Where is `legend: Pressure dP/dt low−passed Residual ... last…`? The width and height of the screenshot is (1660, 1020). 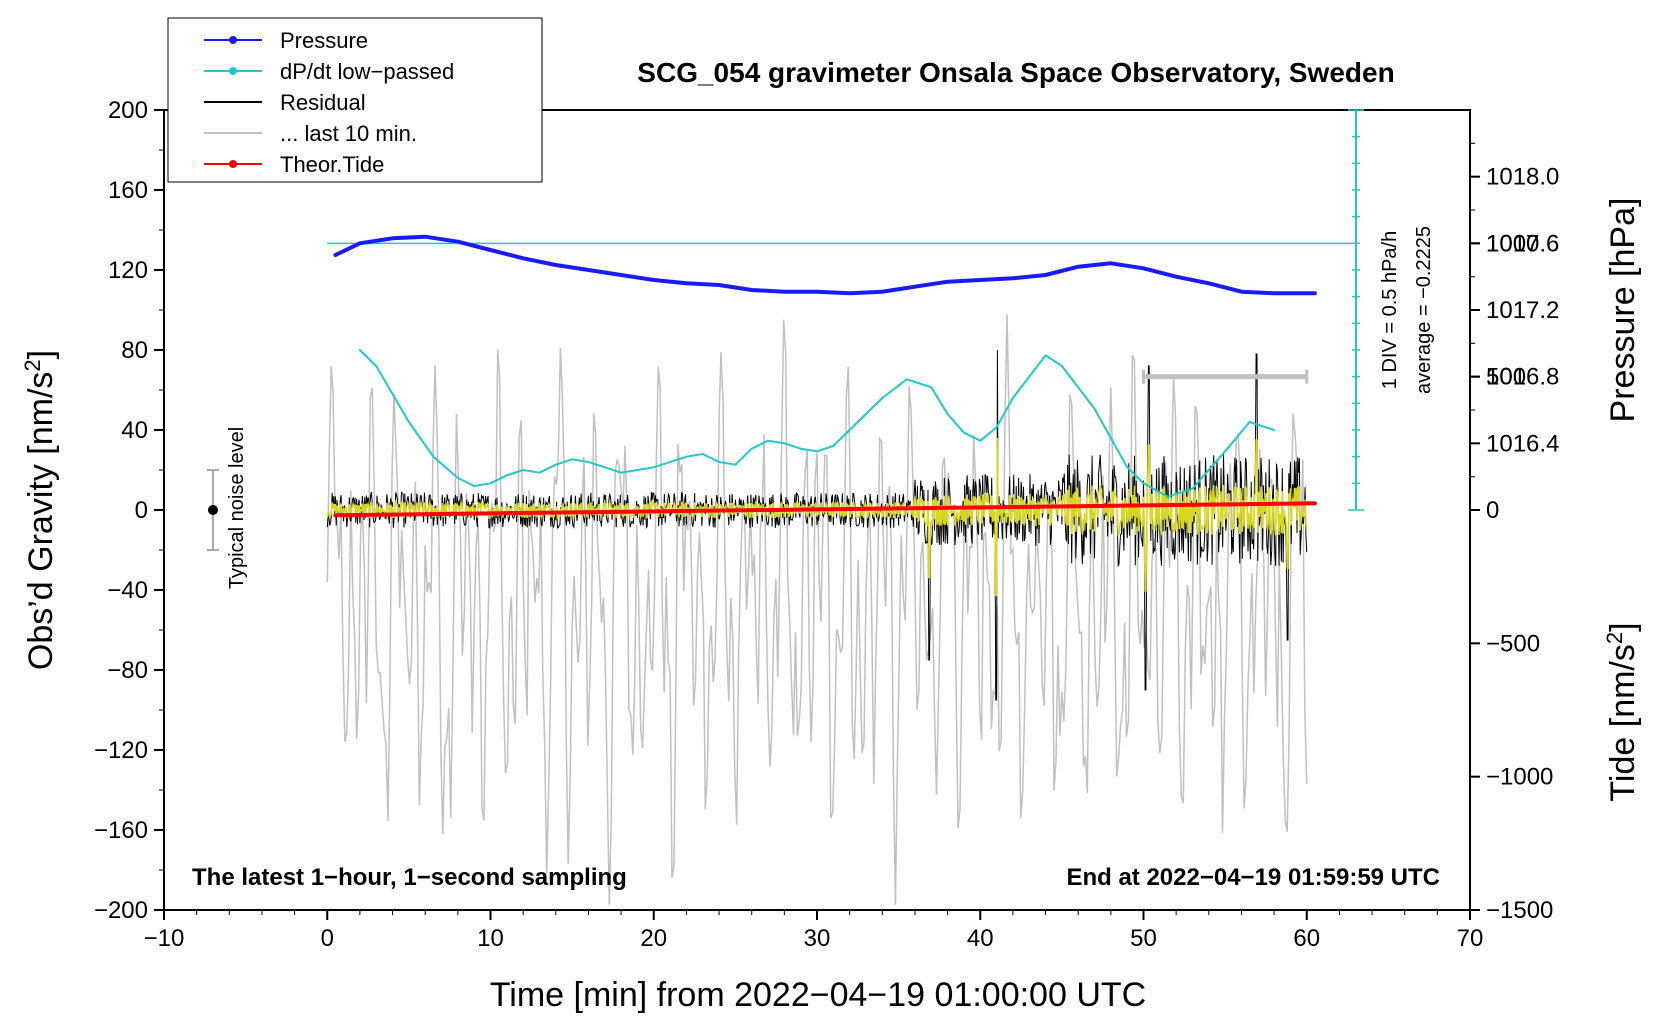 legend: Pressure dP/dt low−passed Residual ... last… is located at coordinates (329, 102).